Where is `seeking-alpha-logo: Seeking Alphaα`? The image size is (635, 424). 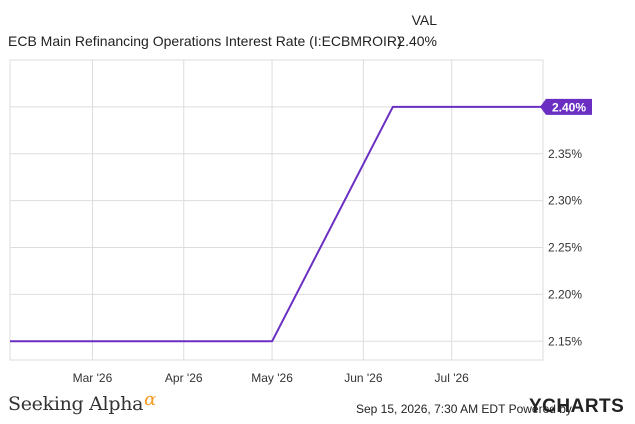
seeking-alpha-logo: Seeking Alphaα is located at coordinates (82, 402).